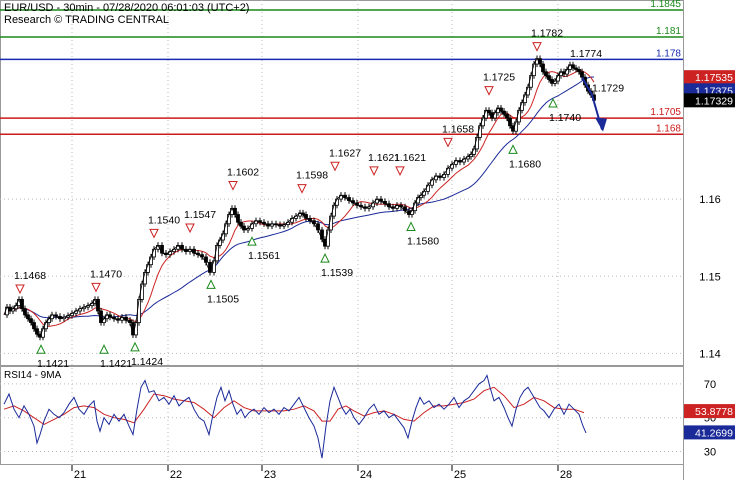 This screenshot has width=735, height=480. I want to click on annotation-label: 1.1774, so click(586, 54).